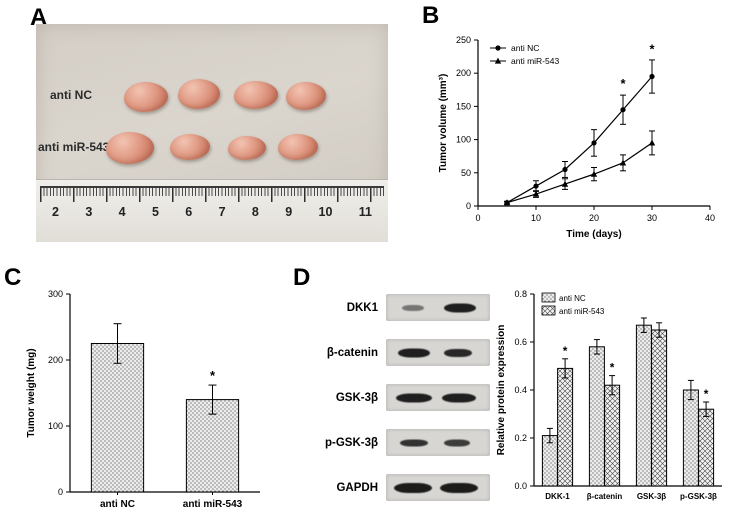 This screenshot has height=532, width=734. Describe the element at coordinates (362, 307) in the screenshot. I see `blot-label: DKK1` at that location.